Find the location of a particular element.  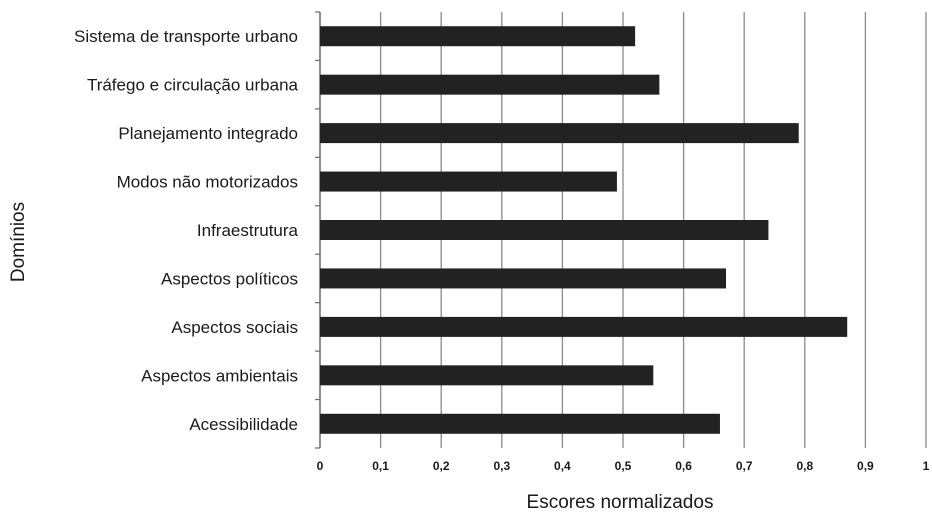

y-category-label: Aspectos sociais is located at coordinates (234, 327).